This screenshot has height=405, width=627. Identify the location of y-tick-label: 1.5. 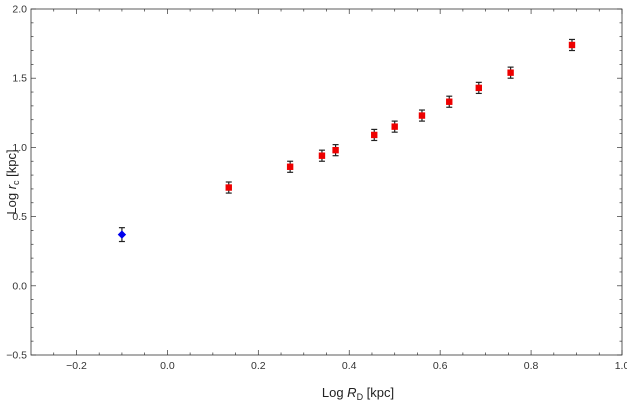
(19, 79).